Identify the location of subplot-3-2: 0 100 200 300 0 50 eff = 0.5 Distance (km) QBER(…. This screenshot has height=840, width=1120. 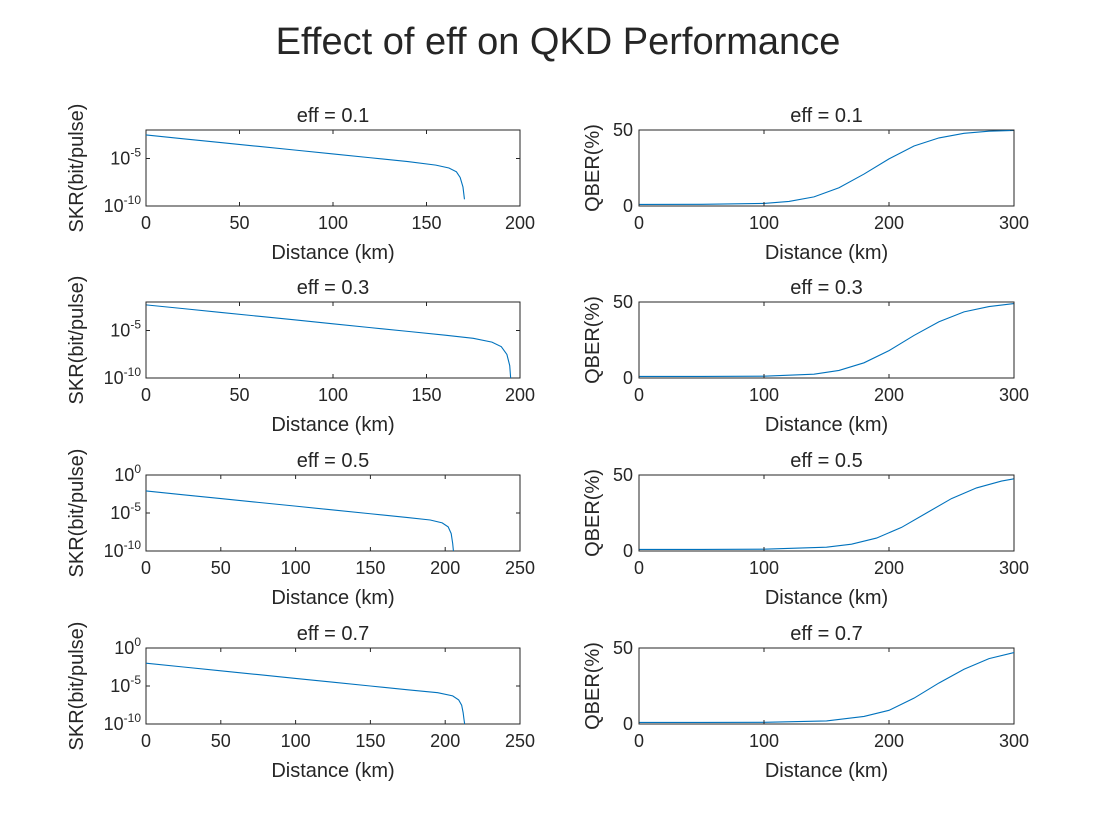
(805, 529).